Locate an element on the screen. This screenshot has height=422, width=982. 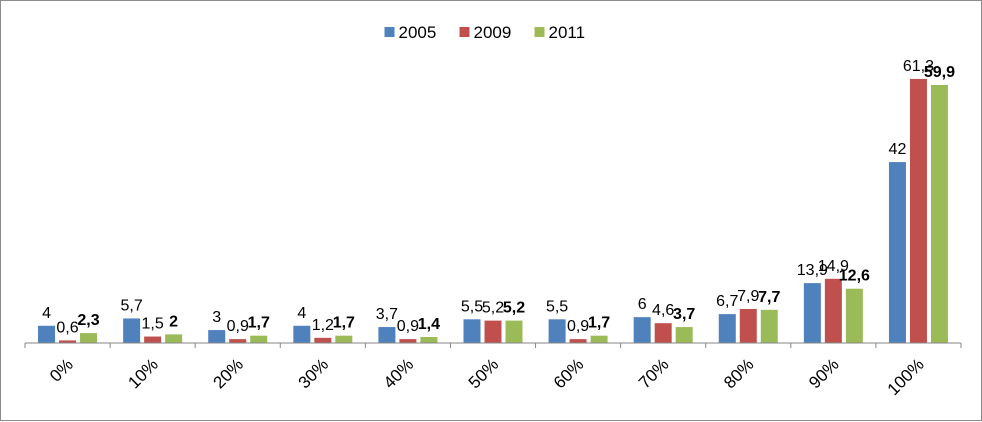
data-label-2009-70%: 4,6 is located at coordinates (663, 310).